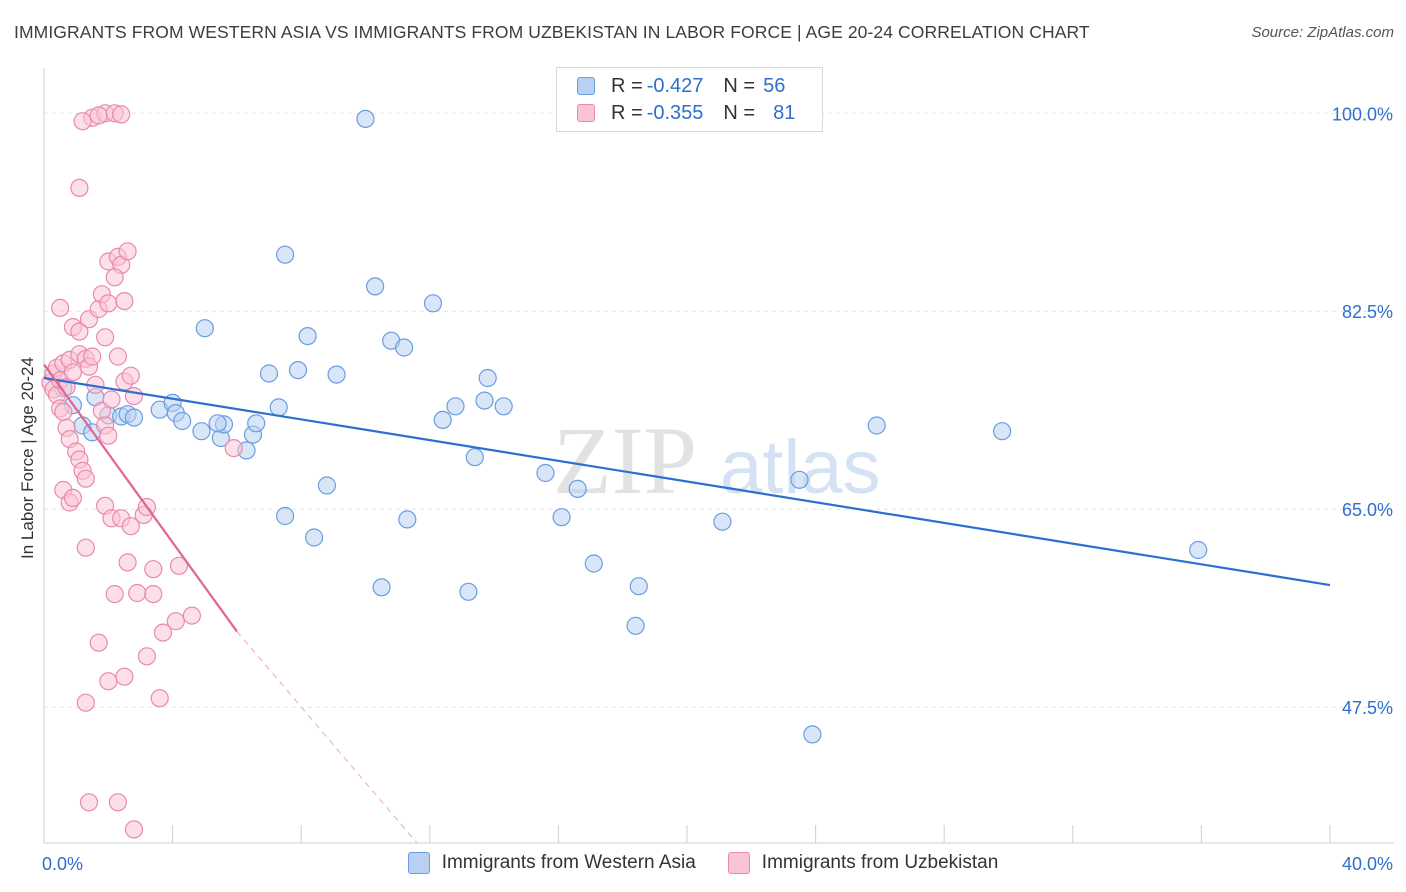 This screenshot has height=892, width=1406. Describe the element at coordinates (1367, 312) in the screenshot. I see `y-tick-label: 82.5%` at that location.